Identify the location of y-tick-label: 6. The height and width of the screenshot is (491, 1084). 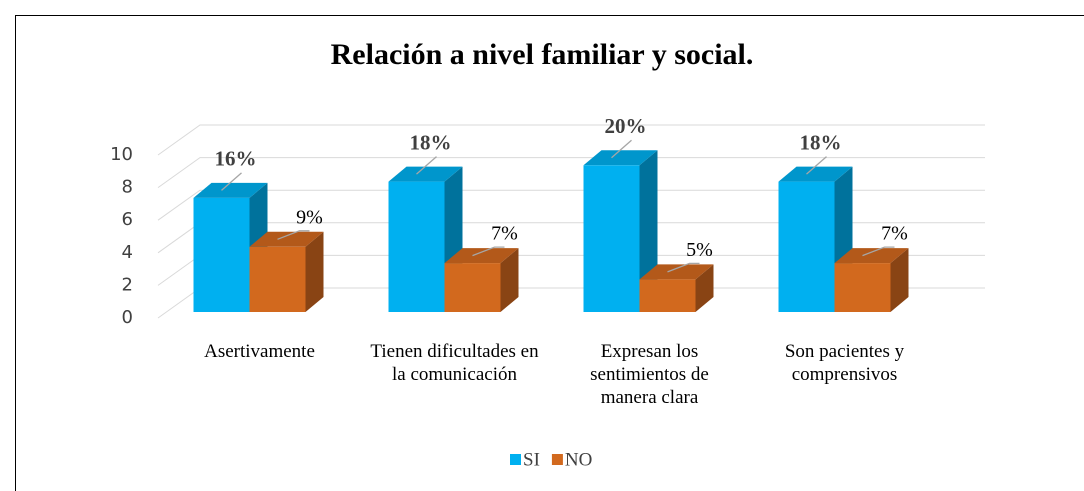
(127, 219).